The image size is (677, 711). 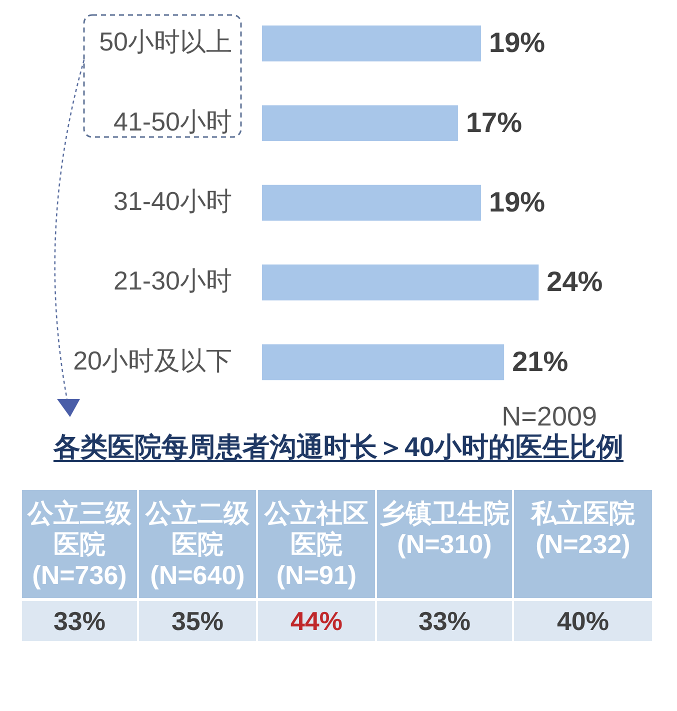 I want to click on text: N=2009, so click(x=549, y=416).